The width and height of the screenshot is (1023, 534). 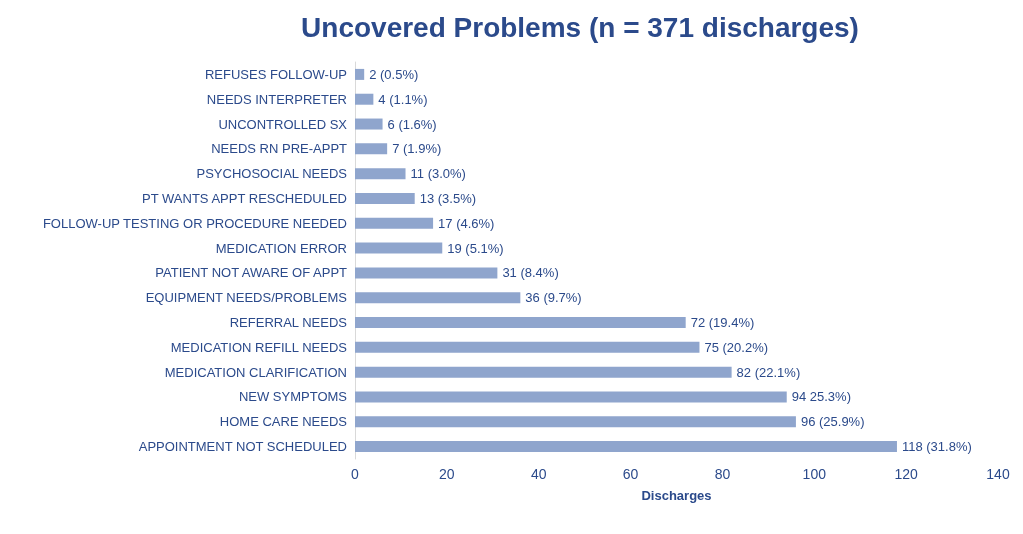 What do you see at coordinates (530, 273) in the screenshot?
I see `data-label: 31 (8.4%)` at bounding box center [530, 273].